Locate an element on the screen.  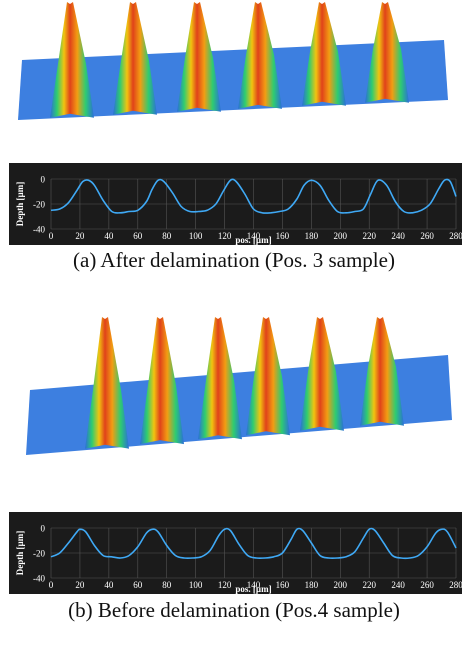
surface-base is located at coordinates (239, 405).